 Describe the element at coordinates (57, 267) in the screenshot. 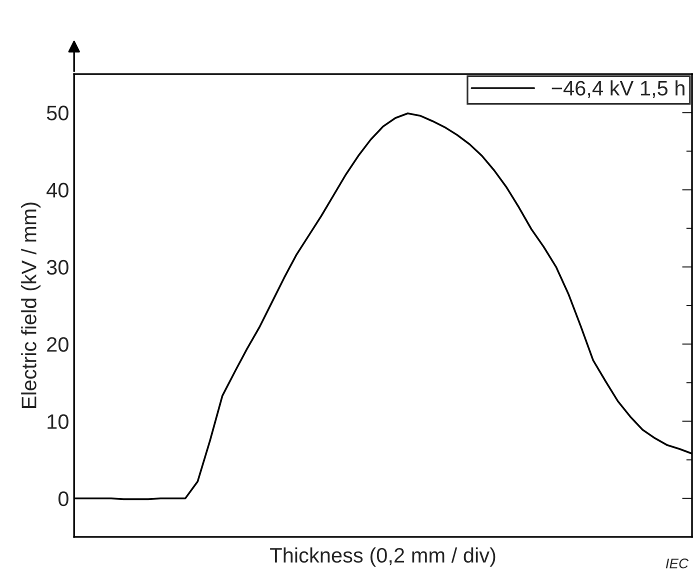

I see `y-tick-label: 30` at that location.